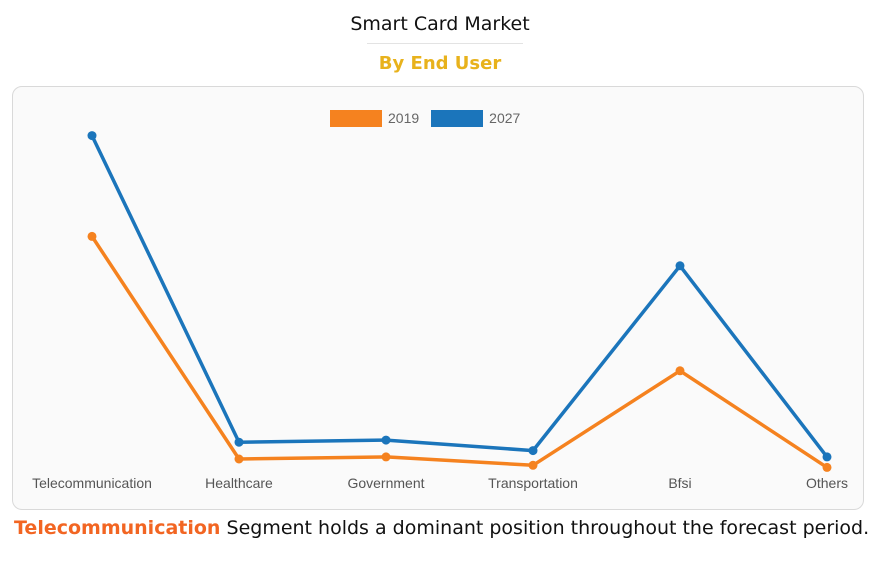 The width and height of the screenshot is (880, 563). What do you see at coordinates (385, 483) in the screenshot?
I see `x-tick-label: Government` at bounding box center [385, 483].